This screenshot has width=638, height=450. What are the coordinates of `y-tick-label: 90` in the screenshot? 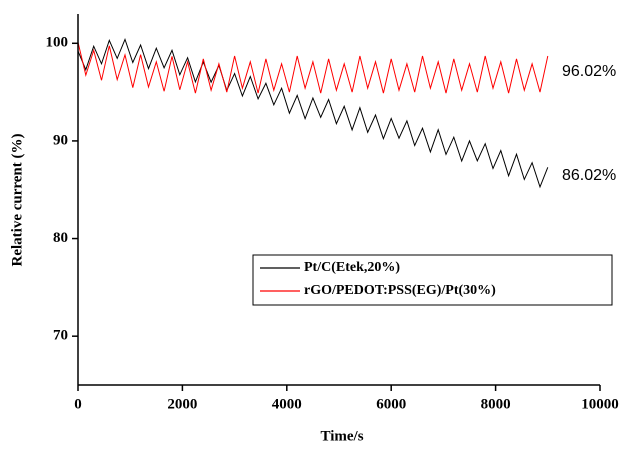 It's located at (60, 140).